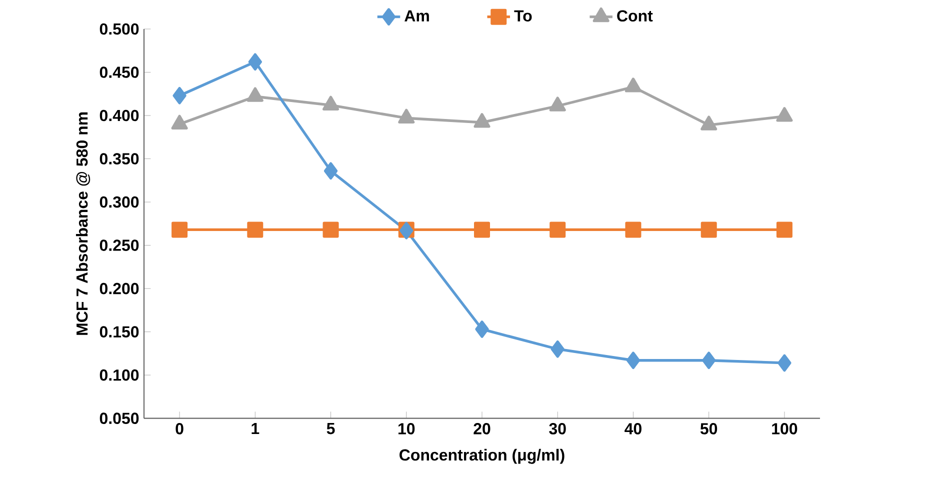 The height and width of the screenshot is (501, 925). What do you see at coordinates (482, 456) in the screenshot?
I see `x-axis-title: Concentration (μg/ml)` at bounding box center [482, 456].